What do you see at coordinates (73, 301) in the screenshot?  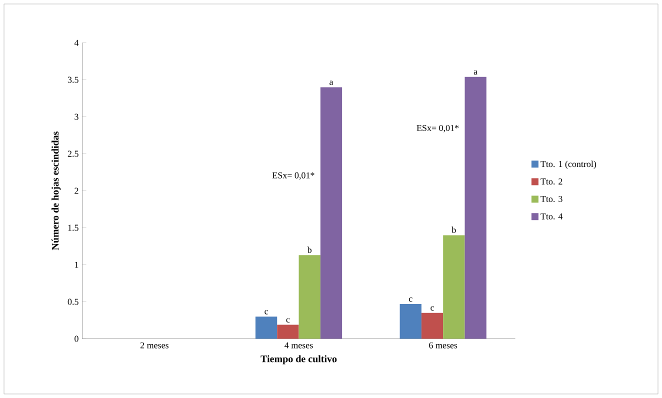 I see `y-tick-label: 0.5` at bounding box center [73, 301].